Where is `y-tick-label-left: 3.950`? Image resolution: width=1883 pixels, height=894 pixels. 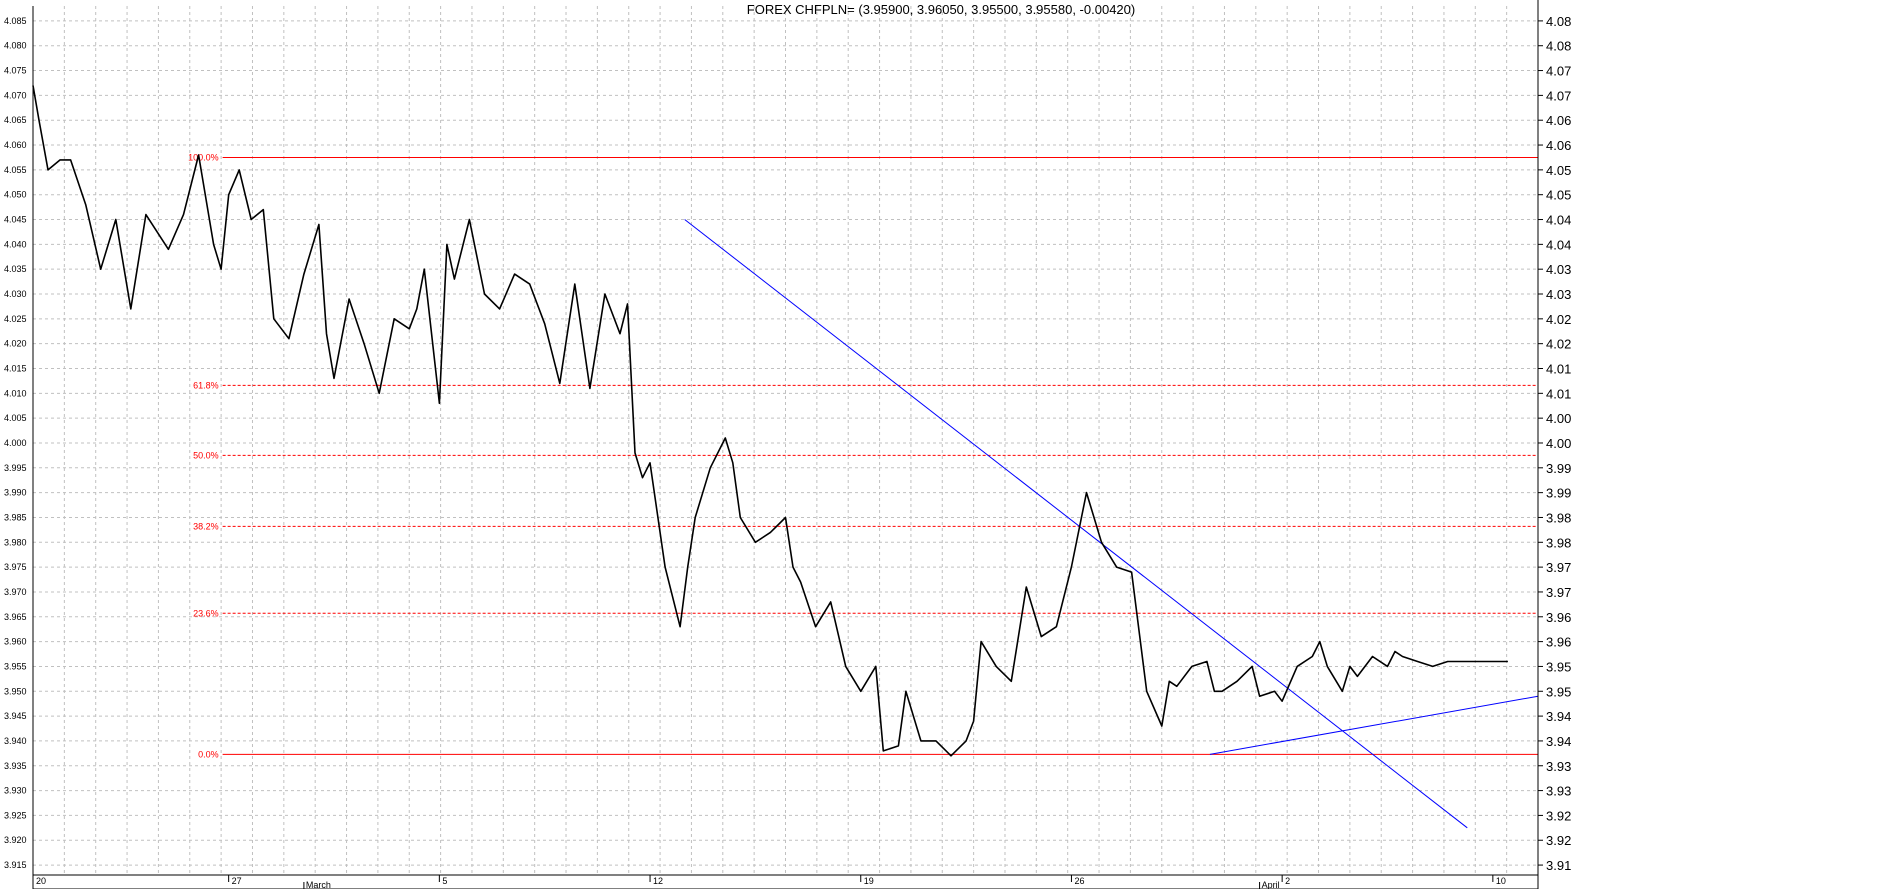
y-tick-label-left: 3.950 is located at coordinates (15, 691).